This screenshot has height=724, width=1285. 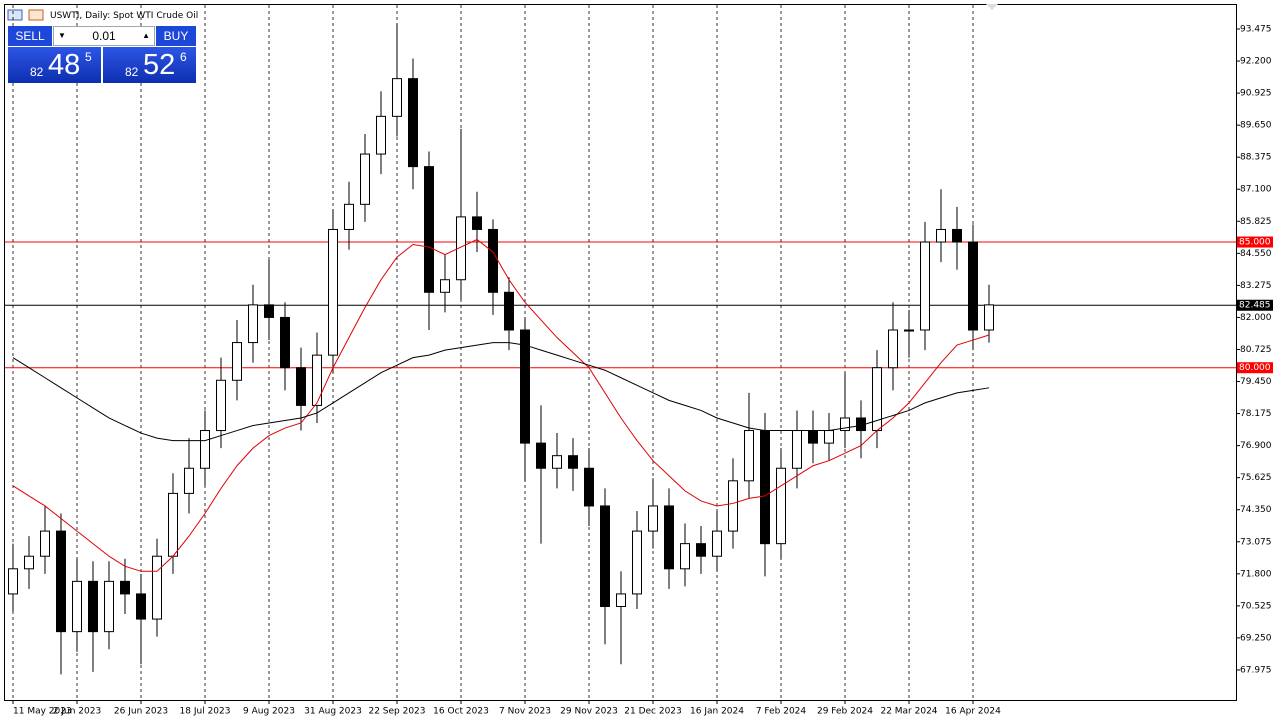 What do you see at coordinates (501, 392) in the screenshot?
I see `moving-average` at bounding box center [501, 392].